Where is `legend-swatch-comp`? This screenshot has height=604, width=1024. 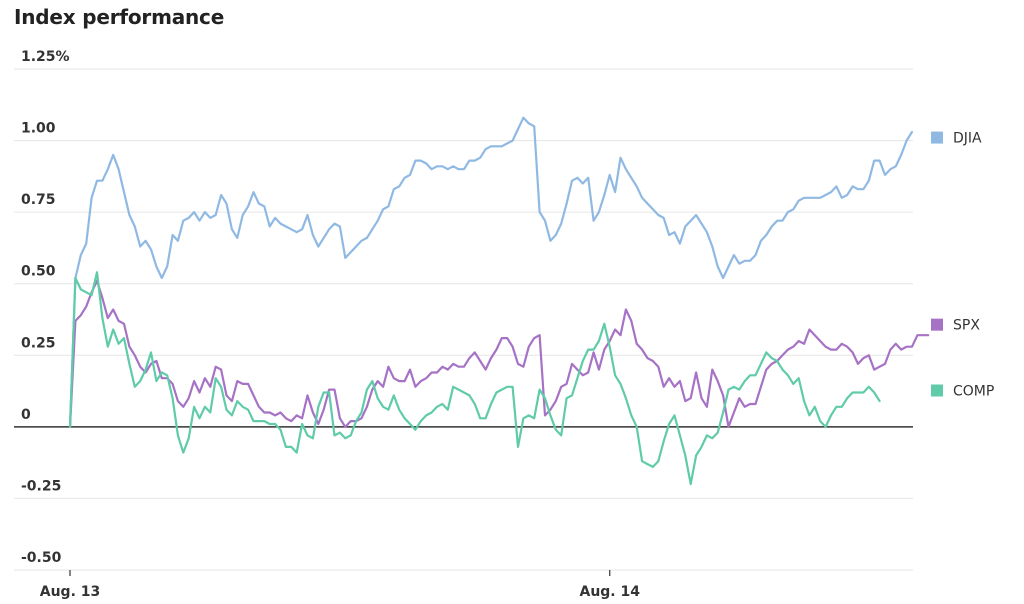 legend-swatch-comp is located at coordinates (937, 390).